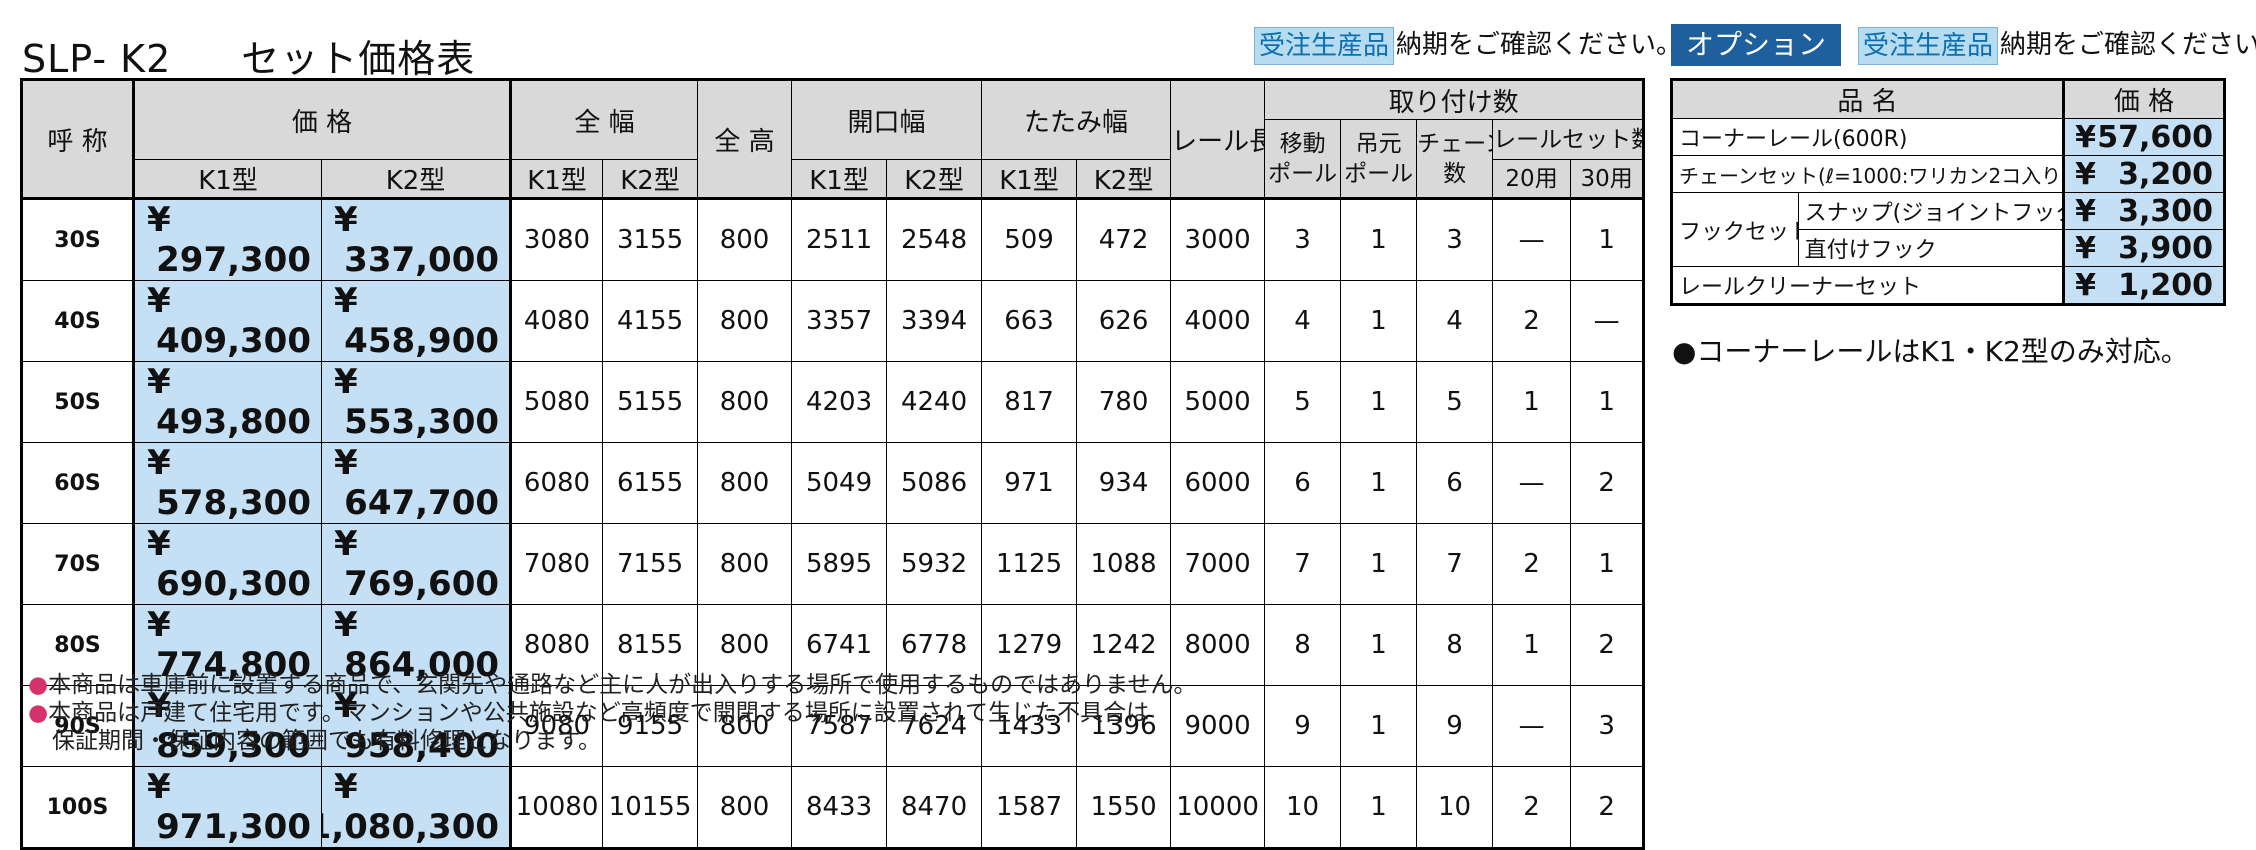 This screenshot has width=2256, height=850. I want to click on rail-set-30: 3, so click(1607, 726).